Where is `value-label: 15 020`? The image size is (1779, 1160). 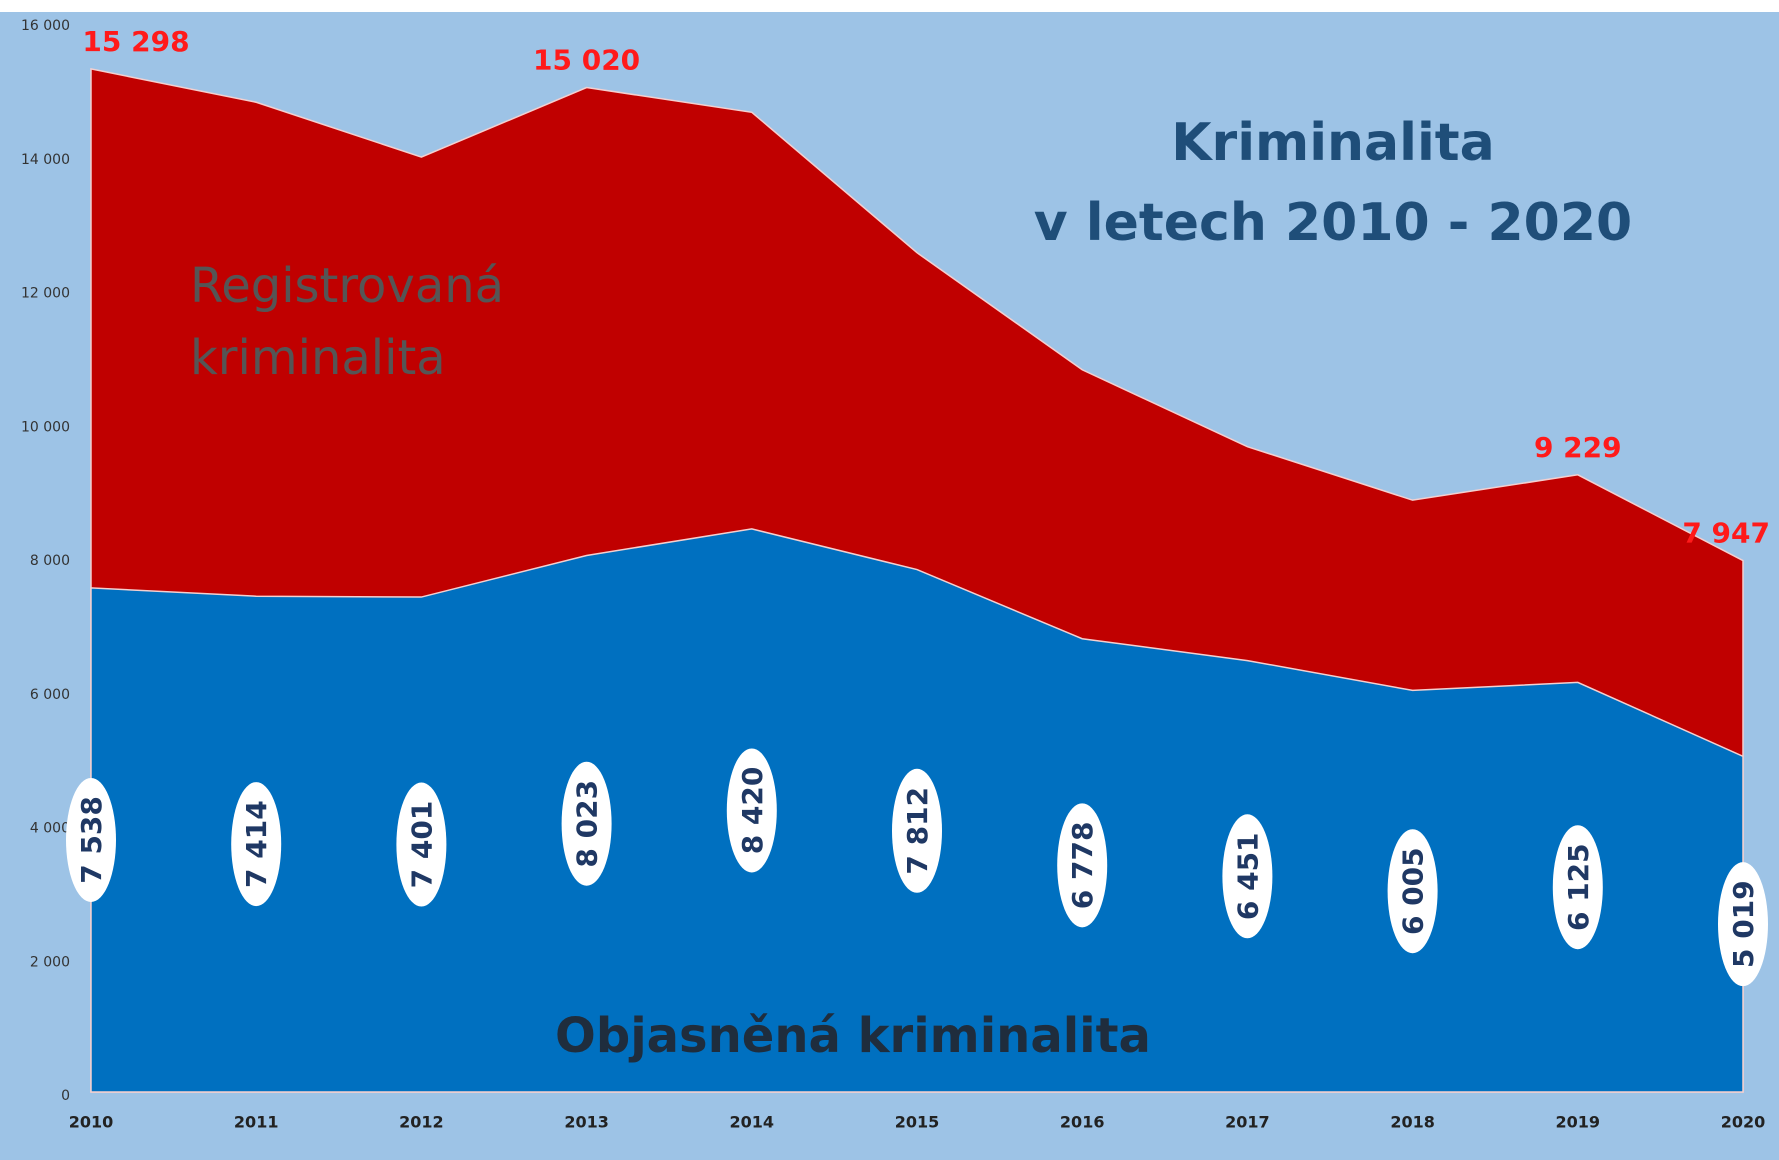 value-label: 15 020 is located at coordinates (586, 60).